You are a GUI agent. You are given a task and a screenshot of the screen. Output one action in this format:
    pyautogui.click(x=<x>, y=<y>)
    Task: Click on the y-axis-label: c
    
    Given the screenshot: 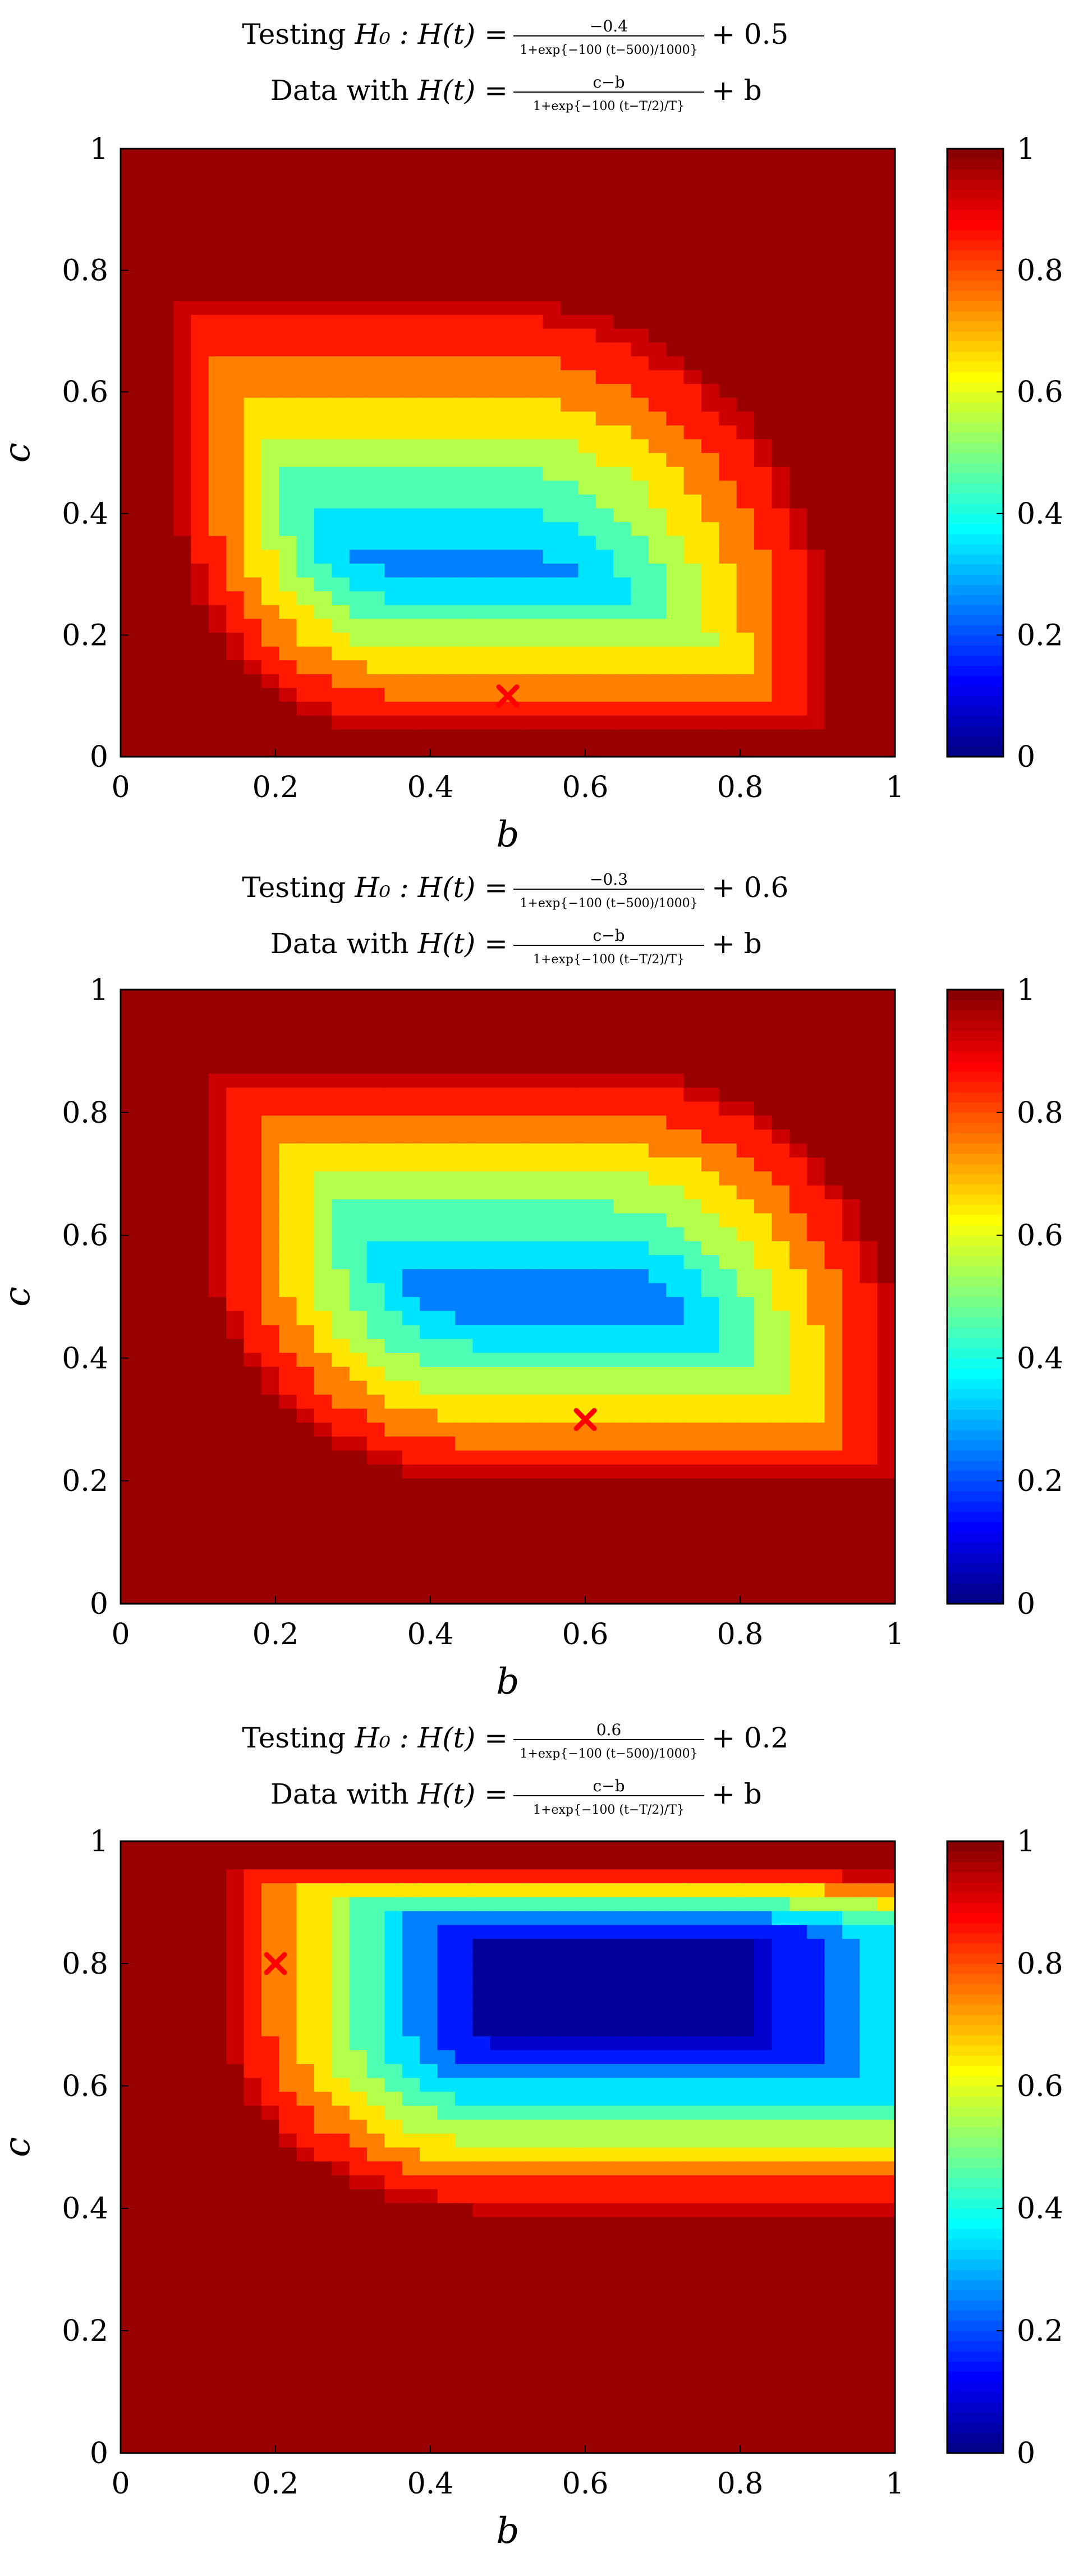 What is the action you would take?
    pyautogui.click(x=19, y=453)
    